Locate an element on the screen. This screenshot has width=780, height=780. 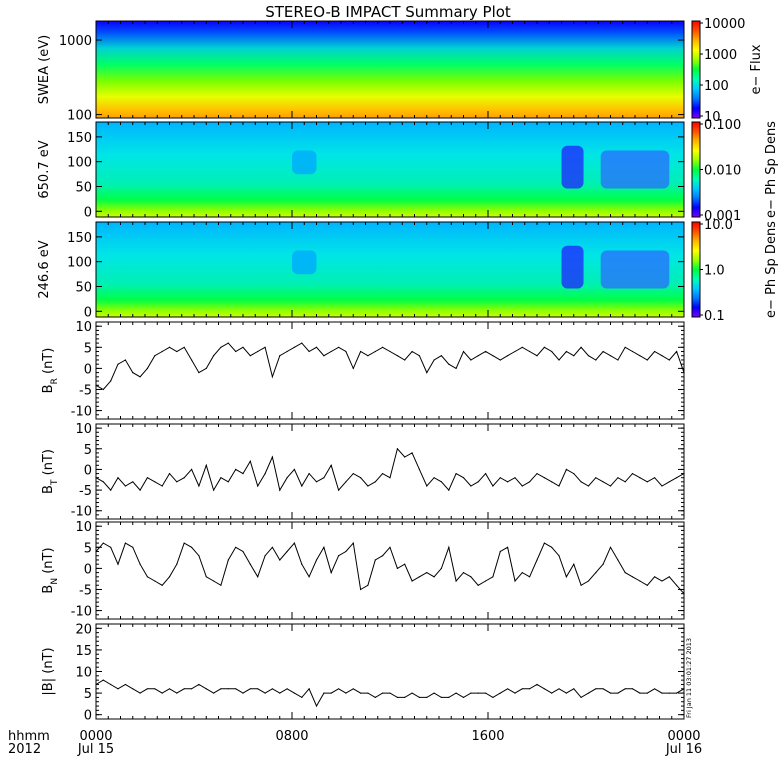
colorbar-tick-label: 1.0 is located at coordinates (714, 271).